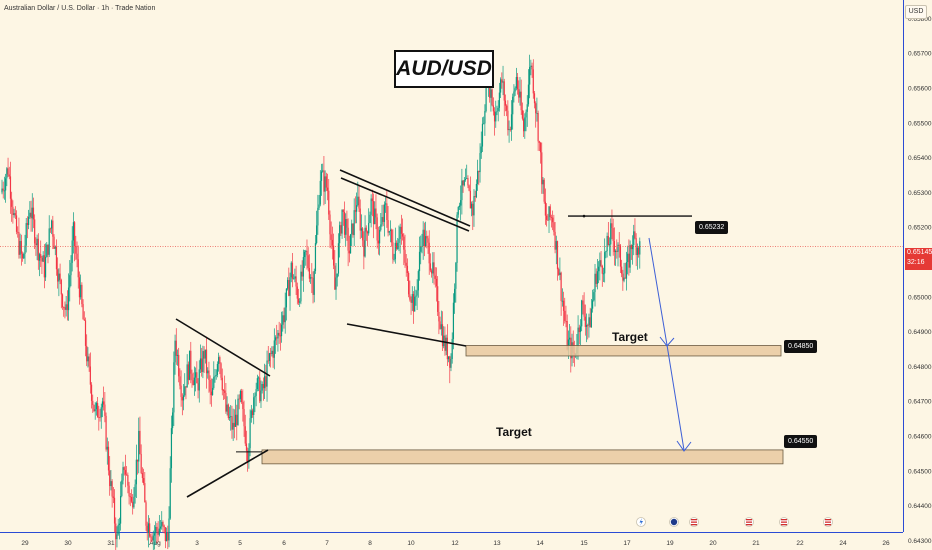 This screenshot has height=550, width=932. I want to click on price-tick-label: 0.64600, so click(920, 437).